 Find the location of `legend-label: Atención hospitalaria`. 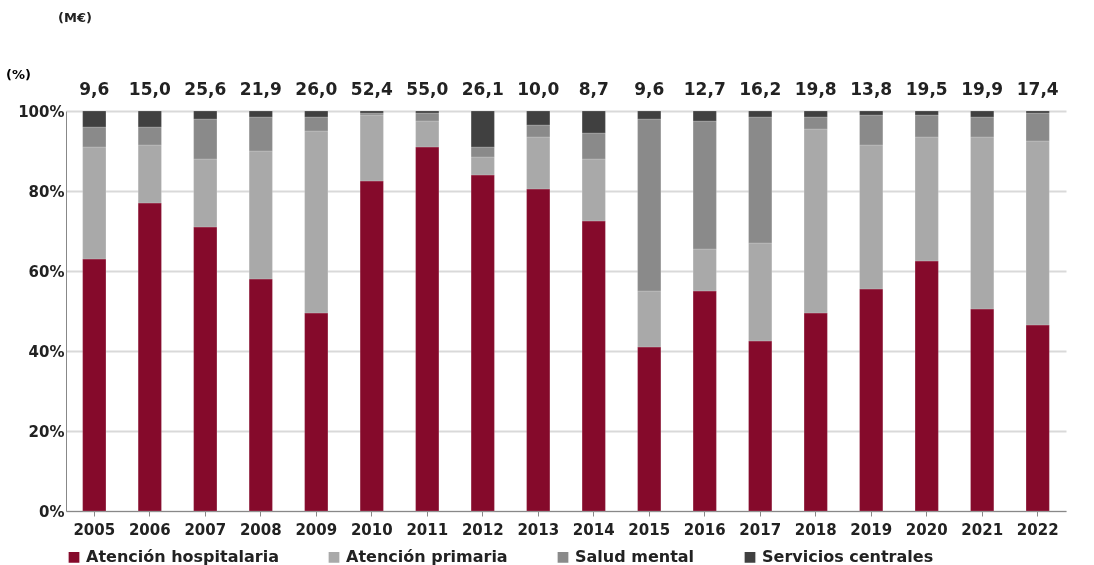

legend-label: Atención hospitalaria is located at coordinates (182, 556).